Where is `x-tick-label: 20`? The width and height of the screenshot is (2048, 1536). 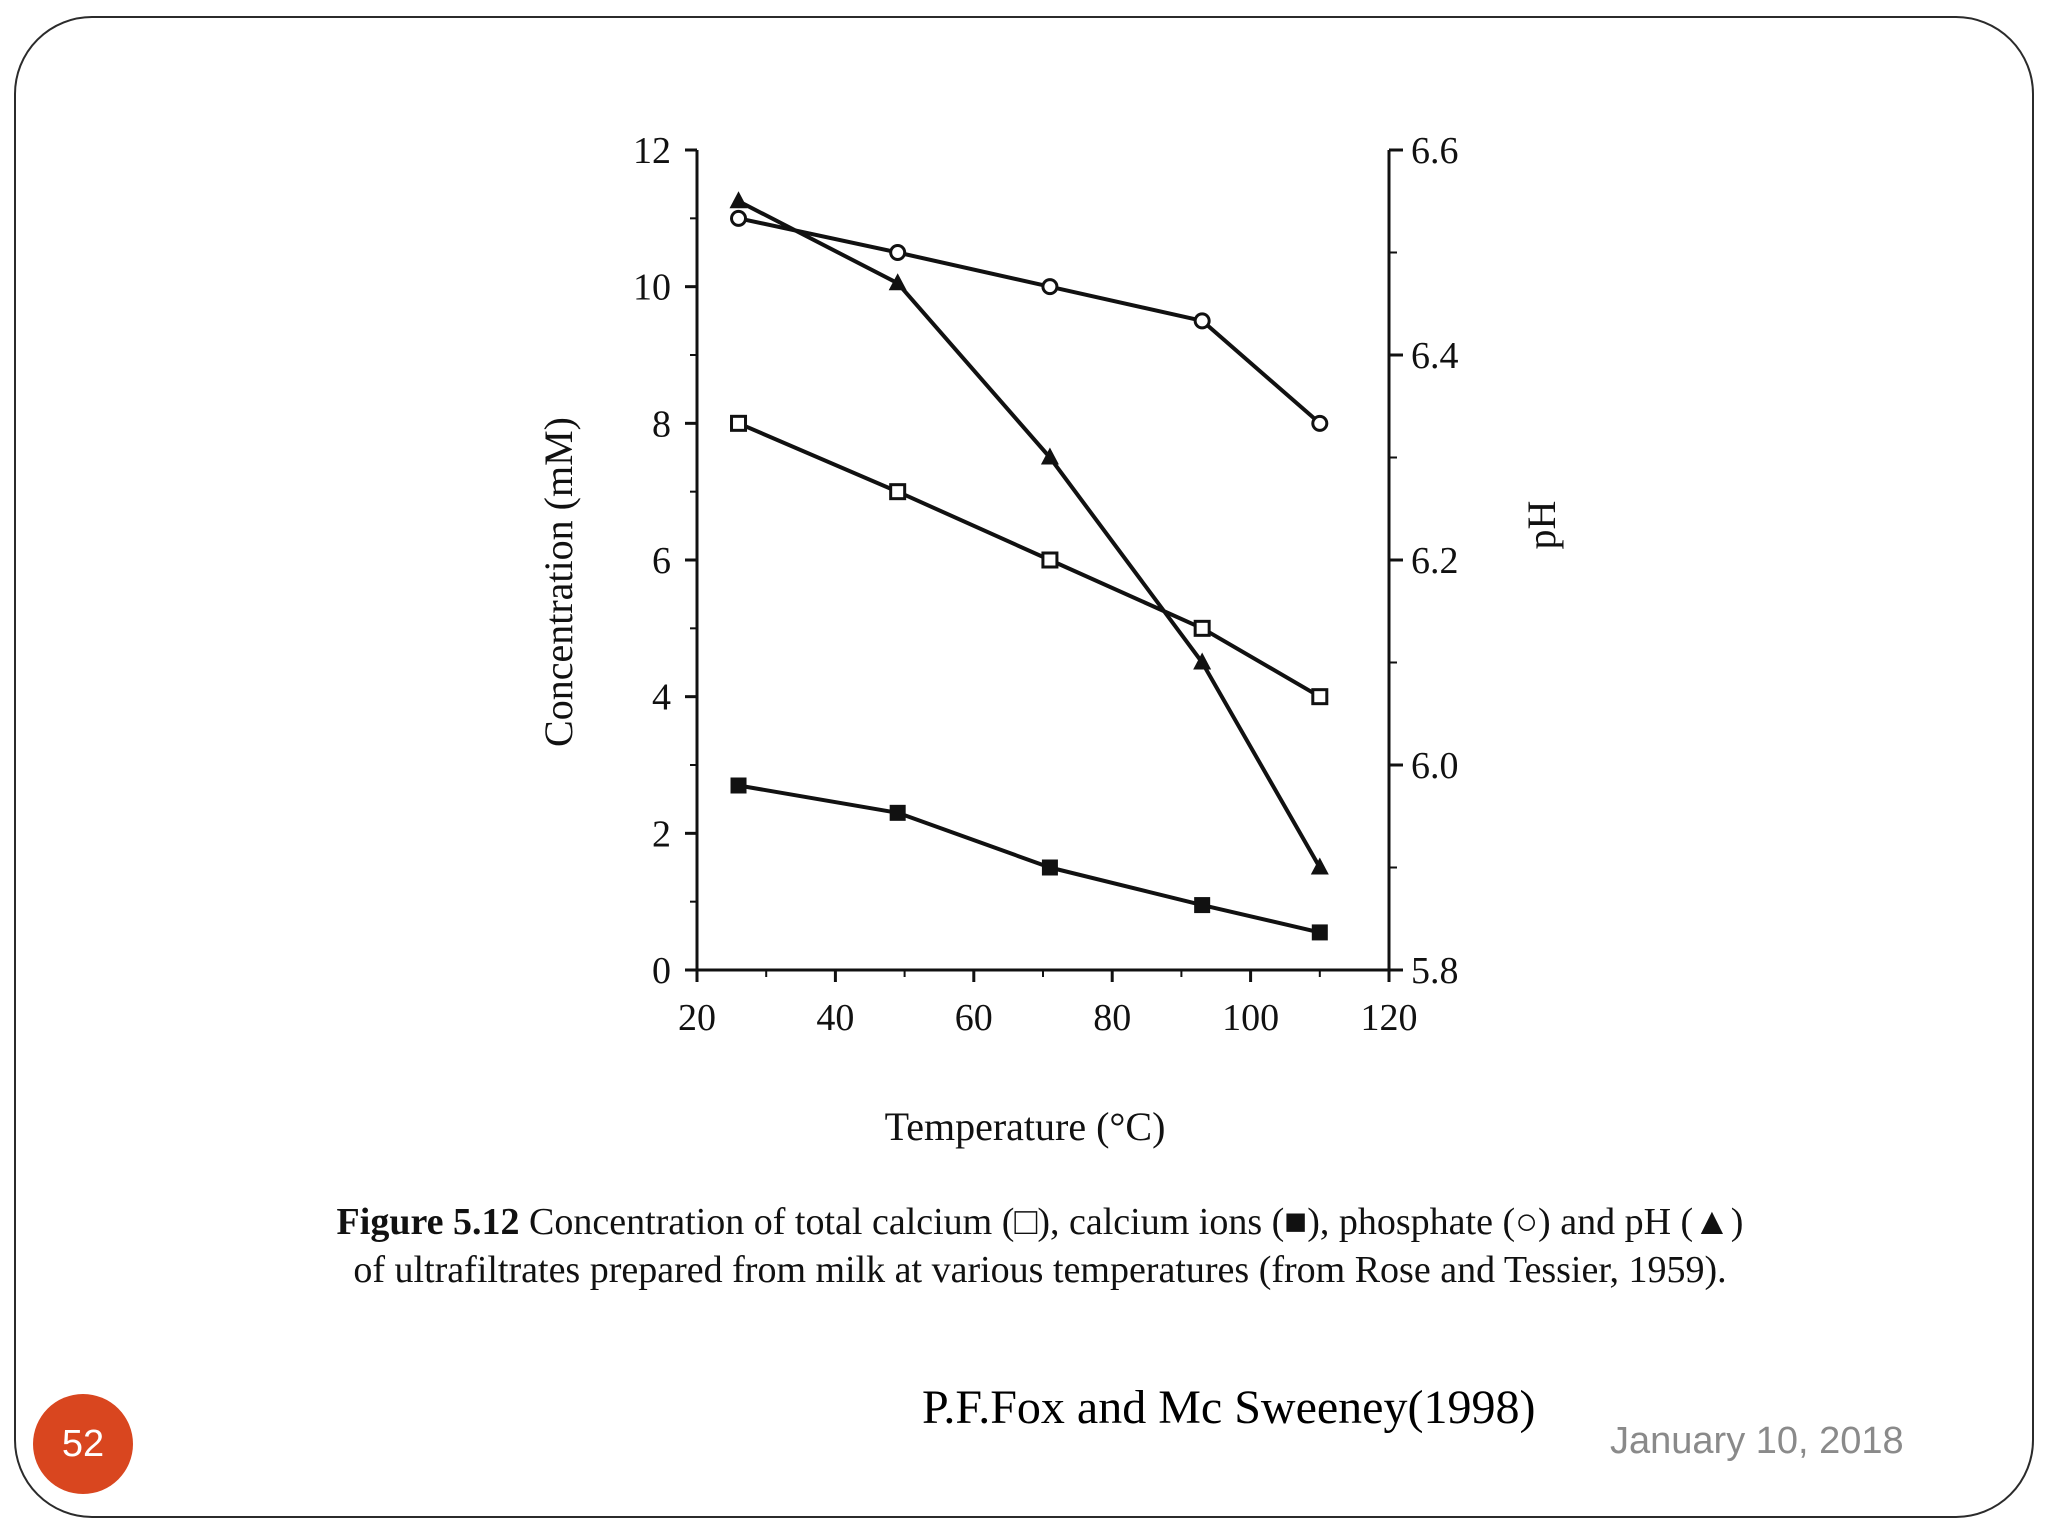
x-tick-label: 20 is located at coordinates (697, 1018).